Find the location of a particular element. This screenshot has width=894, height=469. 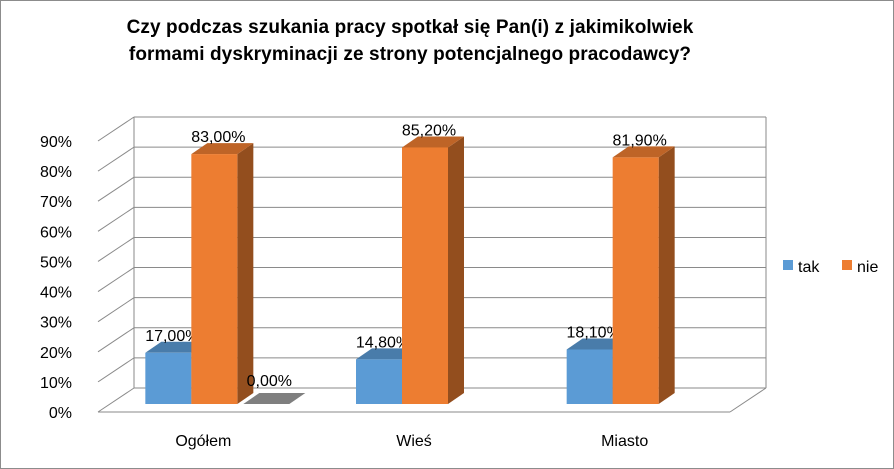

data-label-nie: 81,90% is located at coordinates (640, 140).